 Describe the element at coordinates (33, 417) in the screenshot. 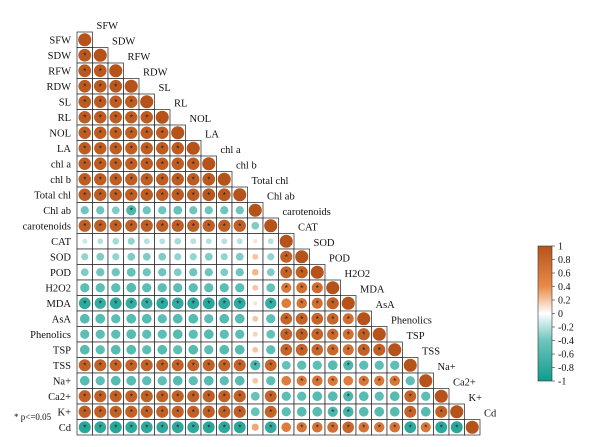

I see `significance-footnote: * p<=0.05` at that location.